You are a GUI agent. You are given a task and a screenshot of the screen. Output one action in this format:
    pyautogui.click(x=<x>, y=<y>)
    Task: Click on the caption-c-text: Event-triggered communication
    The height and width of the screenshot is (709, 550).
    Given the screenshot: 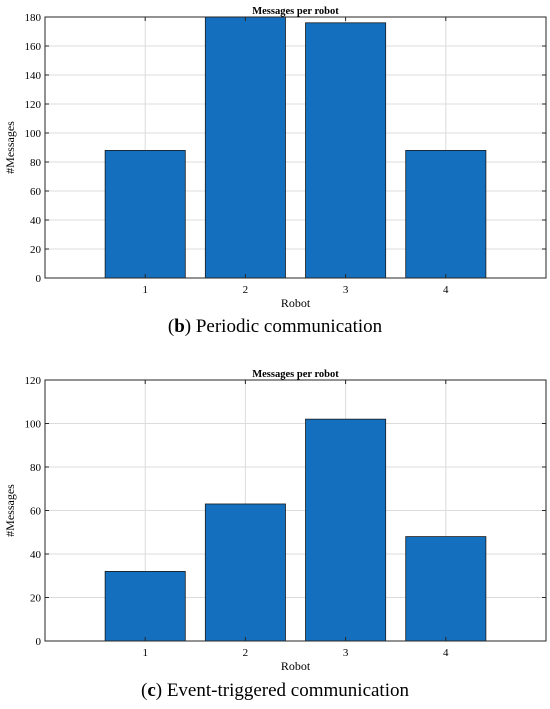 What is the action you would take?
    pyautogui.click(x=287, y=690)
    